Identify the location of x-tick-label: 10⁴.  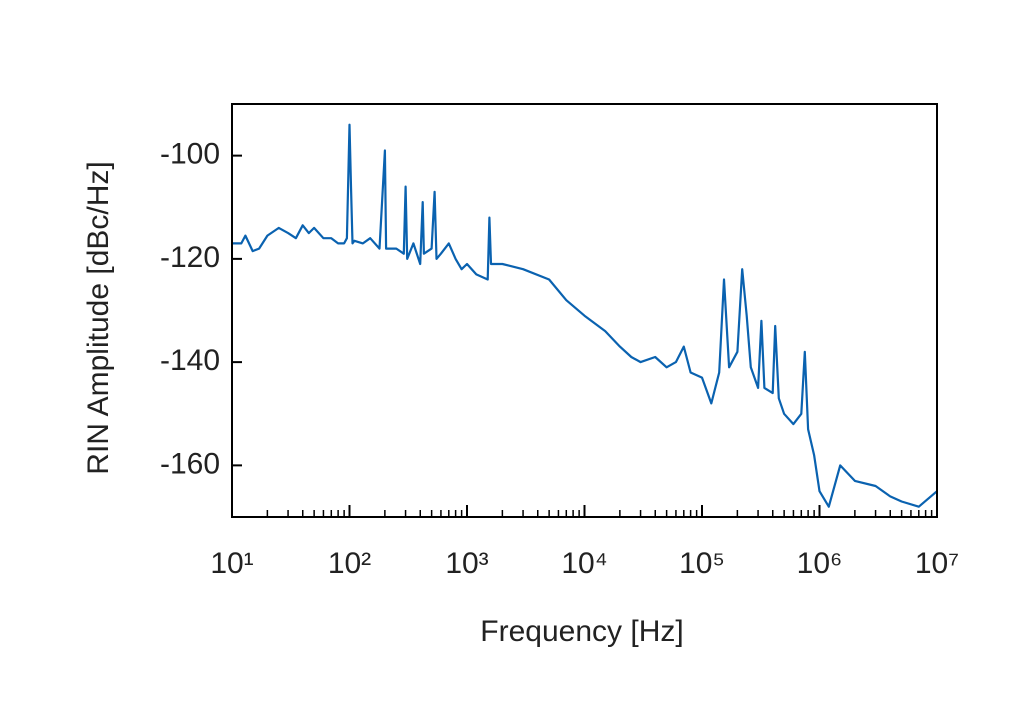
(584, 563).